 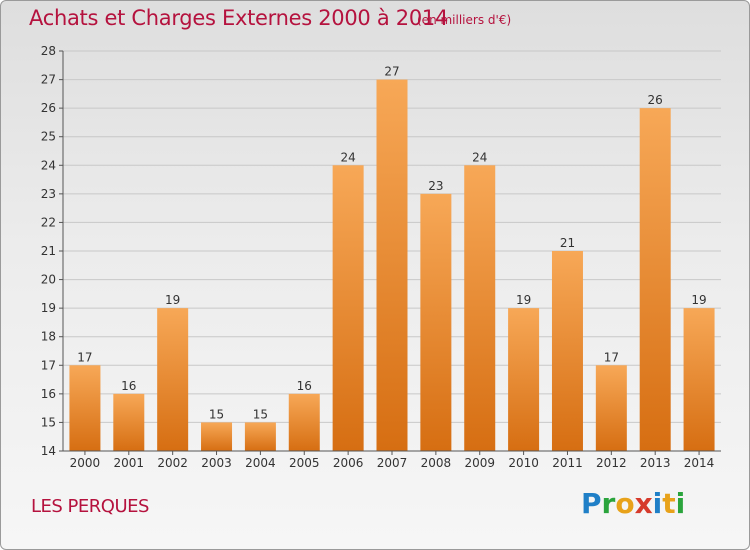 What do you see at coordinates (90, 506) in the screenshot?
I see `commune-name: LES PERQUES` at bounding box center [90, 506].